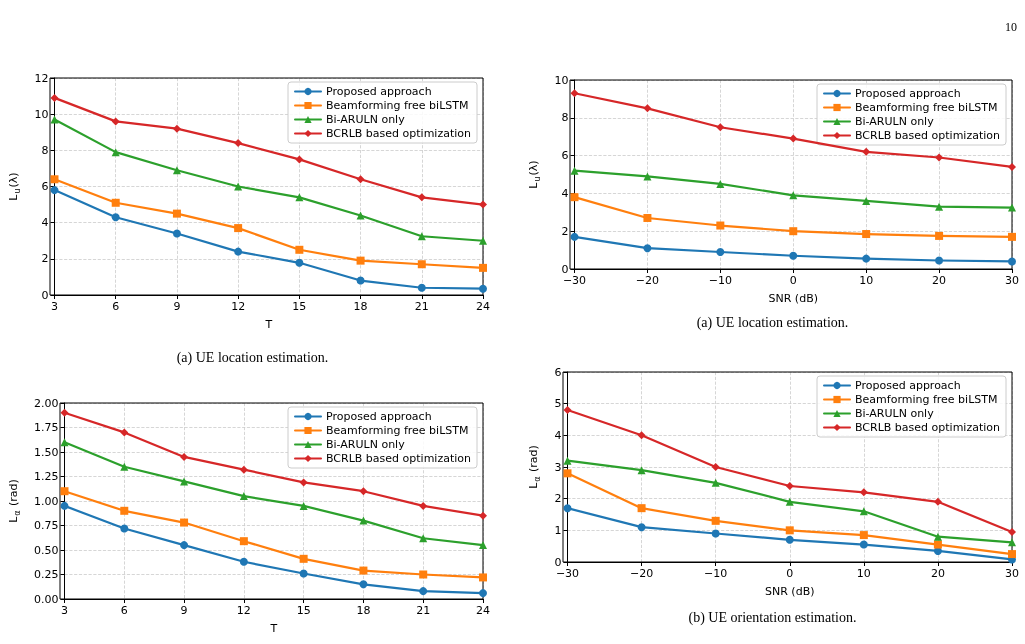 The image size is (1025, 644). I want to click on x-tick-label: −20, so click(641, 573).